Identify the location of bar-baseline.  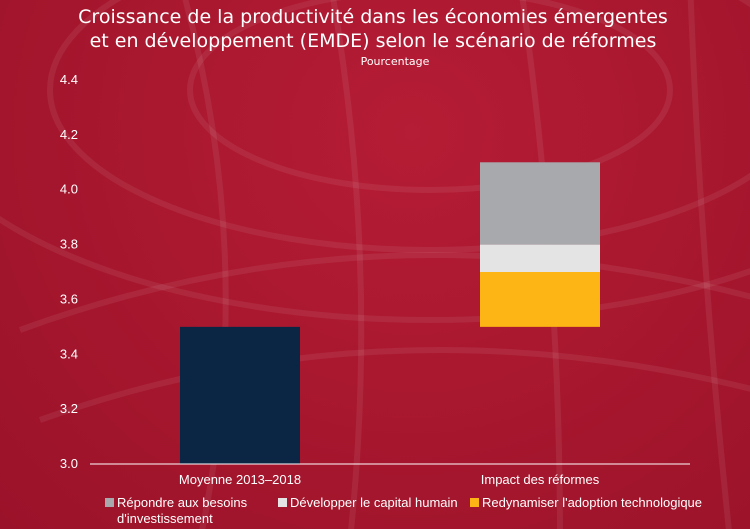
(240, 395).